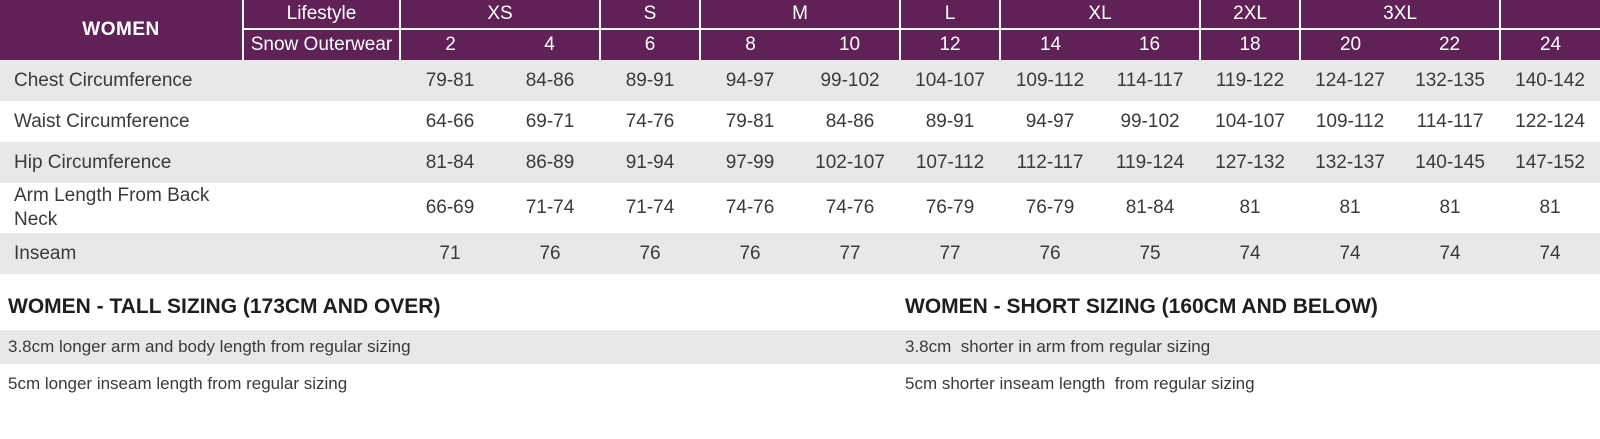 Image resolution: width=1600 pixels, height=439 pixels. Describe the element at coordinates (1250, 44) in the screenshot. I see `size-col-18: 18` at that location.